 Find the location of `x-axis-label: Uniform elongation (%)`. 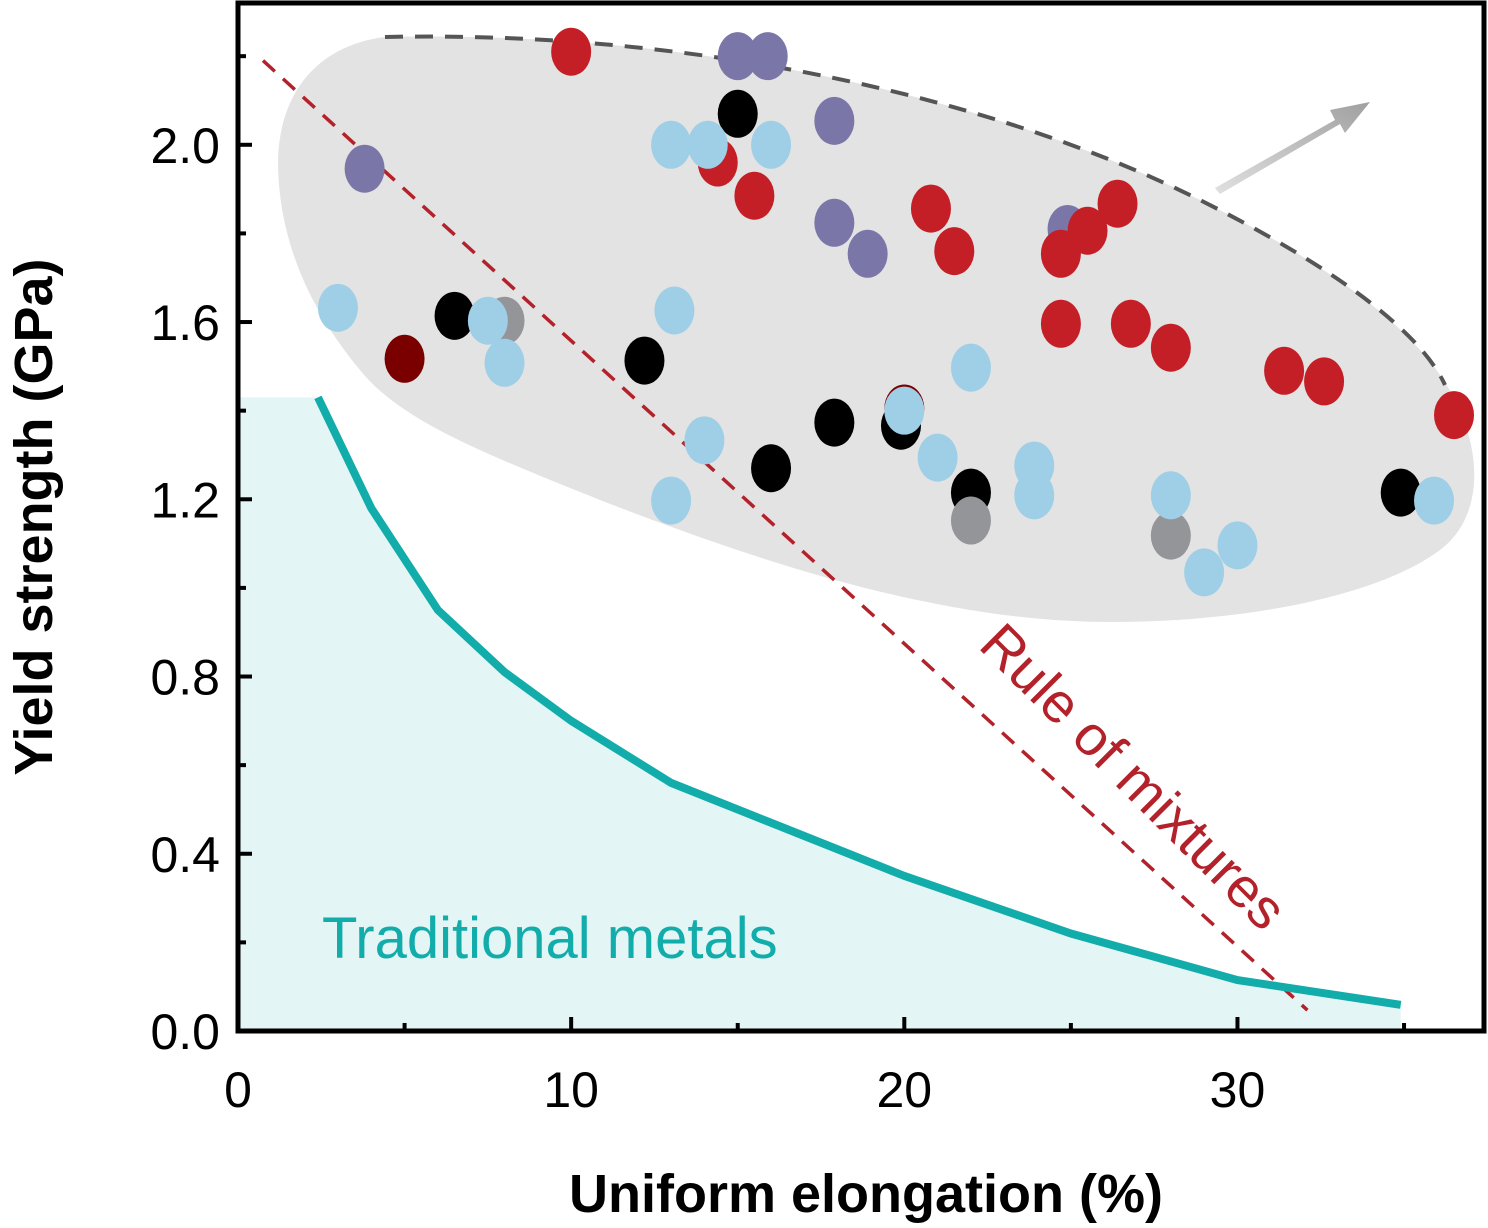

x-axis-label: Uniform elongation (%) is located at coordinates (866, 1194).